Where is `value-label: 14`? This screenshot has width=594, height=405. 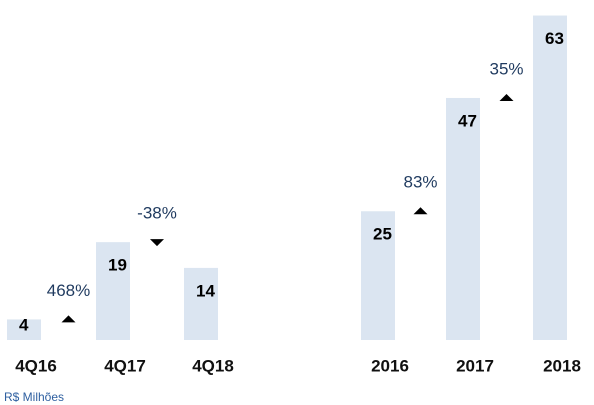
value-label: 14 is located at coordinates (205, 290).